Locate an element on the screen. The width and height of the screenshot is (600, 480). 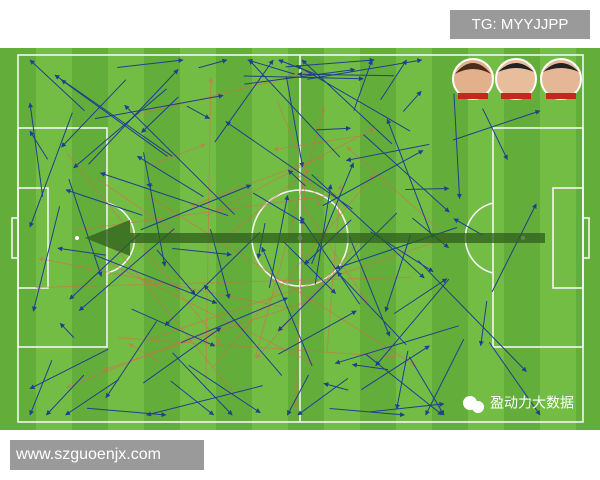
tag-box is located at coordinates (520, 24).